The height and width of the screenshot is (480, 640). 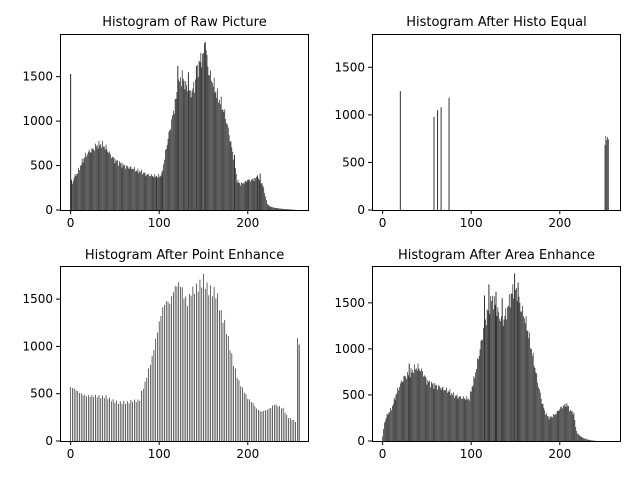 What do you see at coordinates (349, 115) in the screenshot?
I see `y-tick-label: 1000` at bounding box center [349, 115].